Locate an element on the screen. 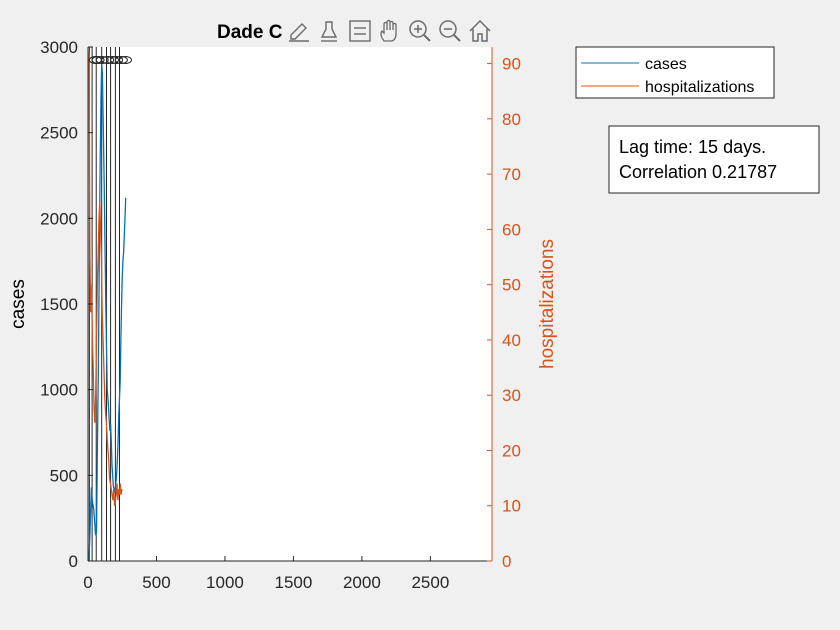  left-y-tick-label-4: 2000 is located at coordinates (59, 218).